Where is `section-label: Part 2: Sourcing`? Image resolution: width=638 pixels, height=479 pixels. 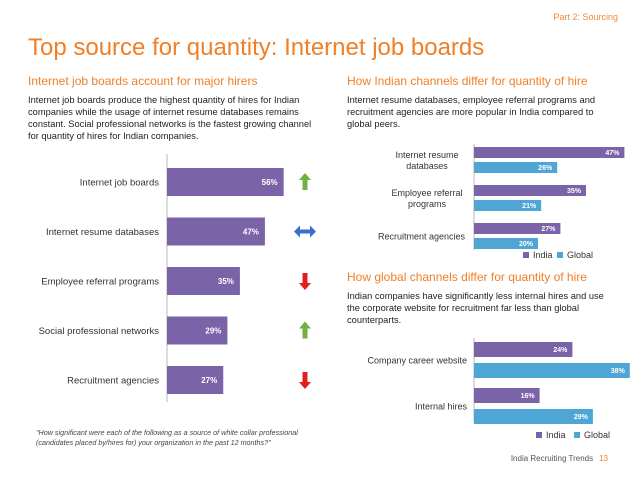
section-label: Part 2: Sourcing is located at coordinates (585, 17).